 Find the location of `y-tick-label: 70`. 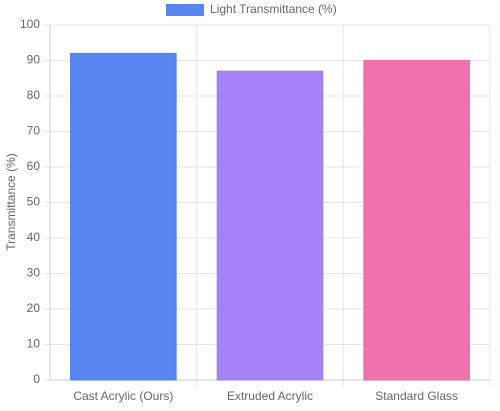

y-tick-label: 70 is located at coordinates (34, 131).